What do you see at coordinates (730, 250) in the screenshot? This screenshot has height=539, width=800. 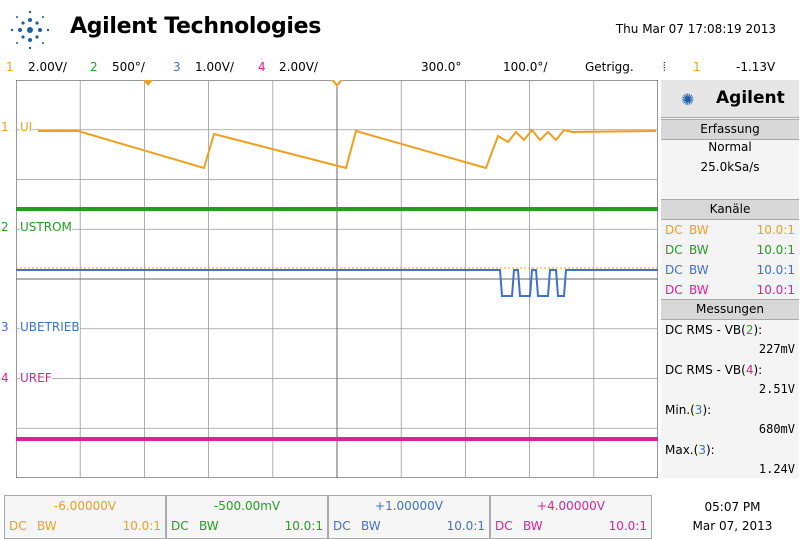 I see `channel-row-2: DC BW 10.0:1` at bounding box center [730, 250].